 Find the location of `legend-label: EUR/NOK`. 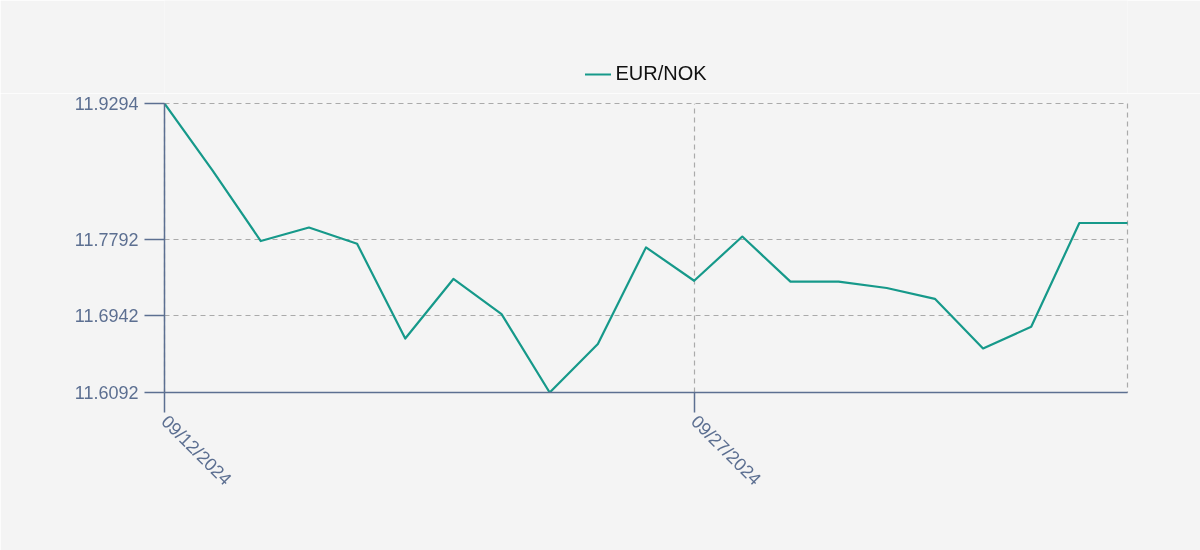

legend-label: EUR/NOK is located at coordinates (661, 73).